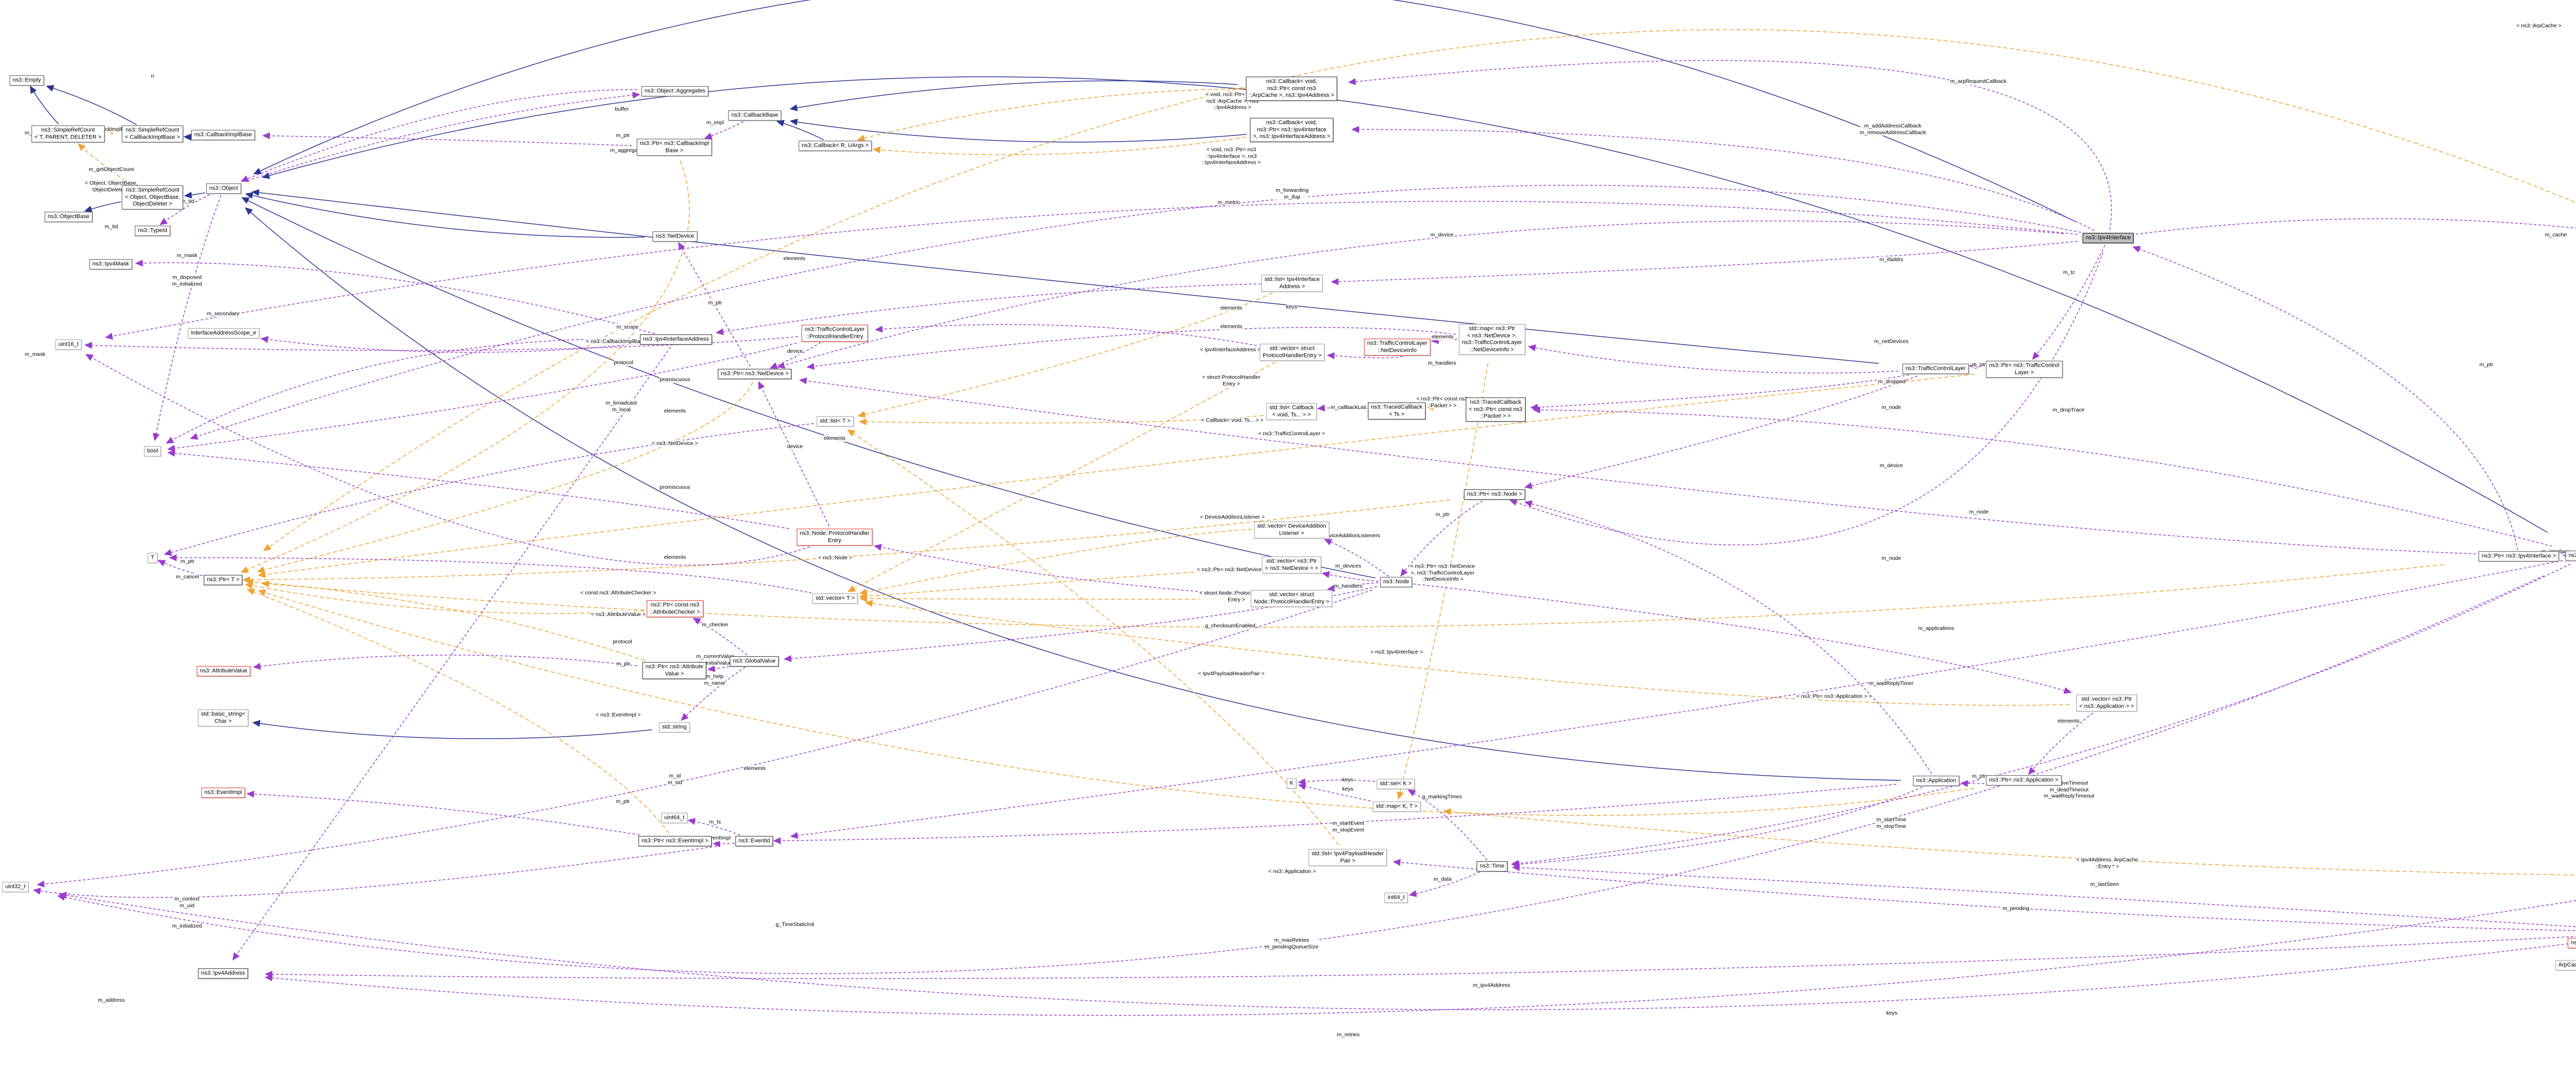 The width and height of the screenshot is (2576, 1079). I want to click on class-node-listcb: std::list< Callback < void, Ts... > >, so click(1291, 411).